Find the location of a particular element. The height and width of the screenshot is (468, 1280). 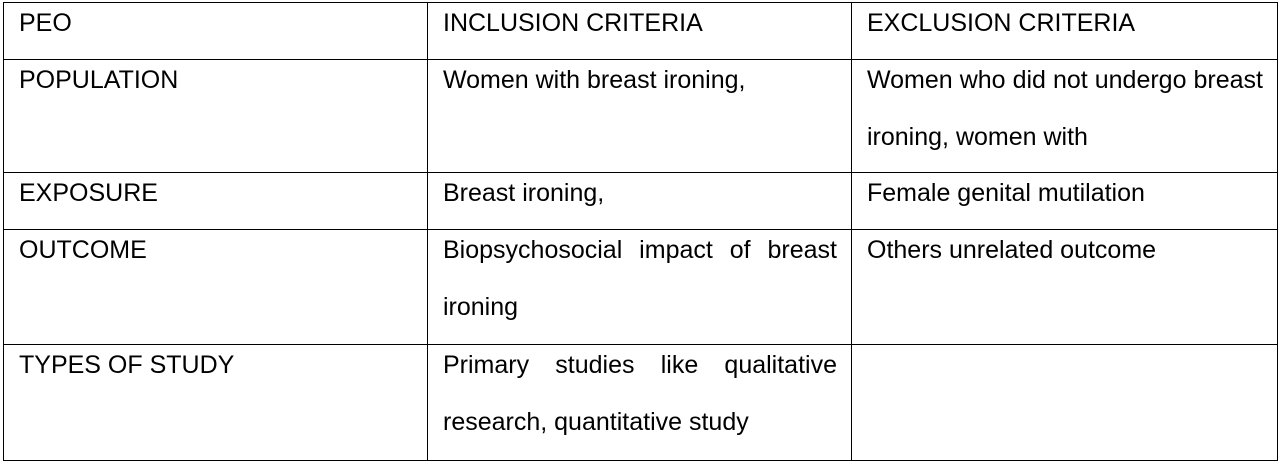

exclusion-cell: Others unrelated outcome is located at coordinates (1064, 287).